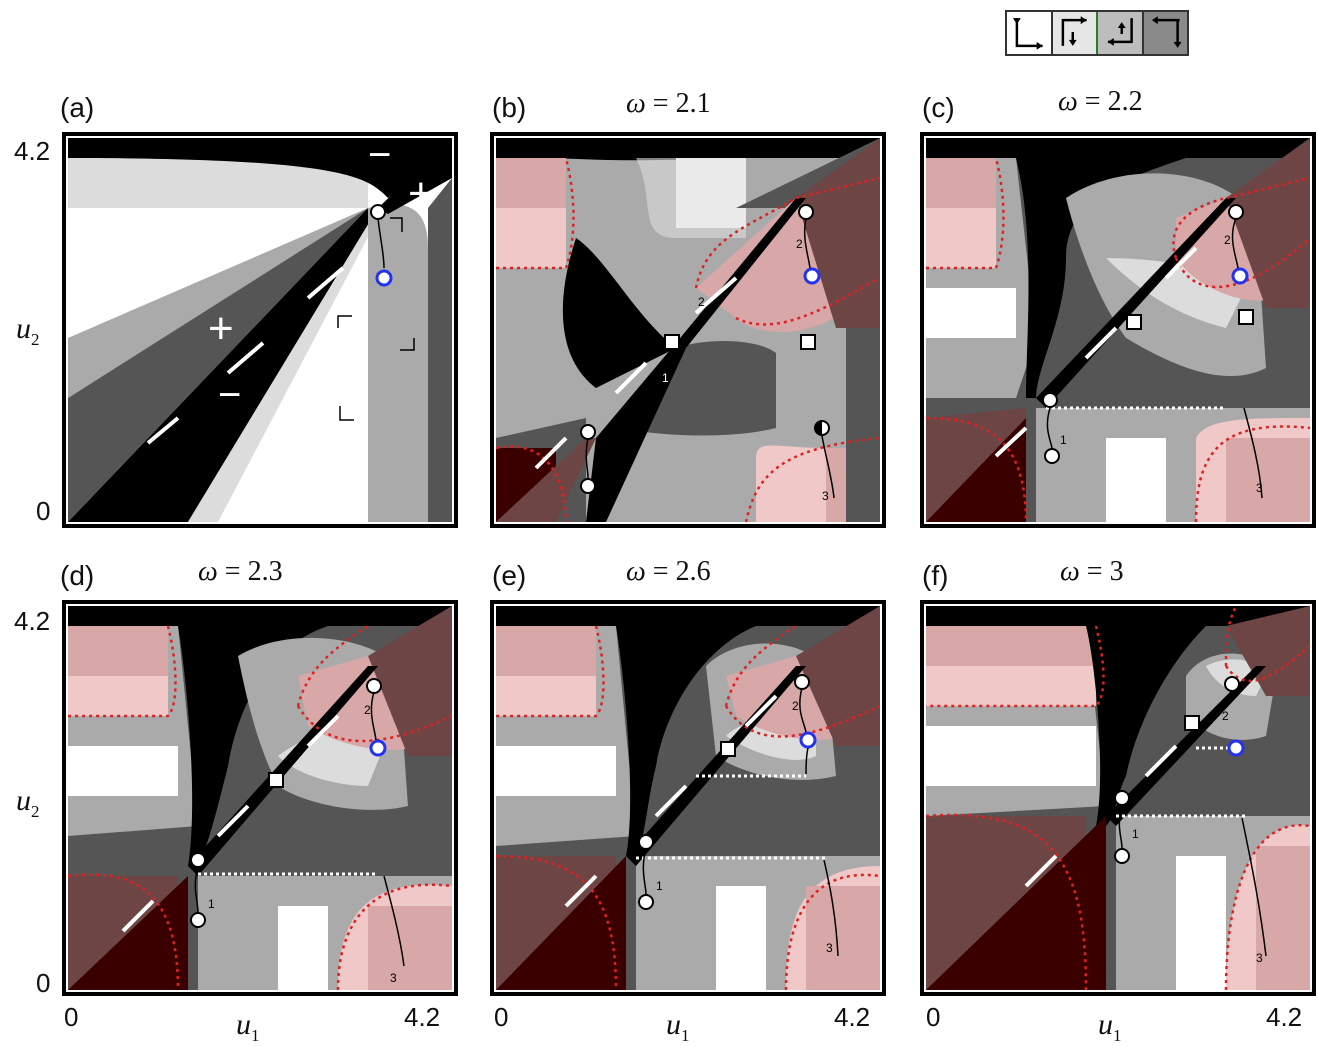 This screenshot has height=1046, width=1321. What do you see at coordinates (935, 575) in the screenshot?
I see `panel-f-label: (f)` at bounding box center [935, 575].